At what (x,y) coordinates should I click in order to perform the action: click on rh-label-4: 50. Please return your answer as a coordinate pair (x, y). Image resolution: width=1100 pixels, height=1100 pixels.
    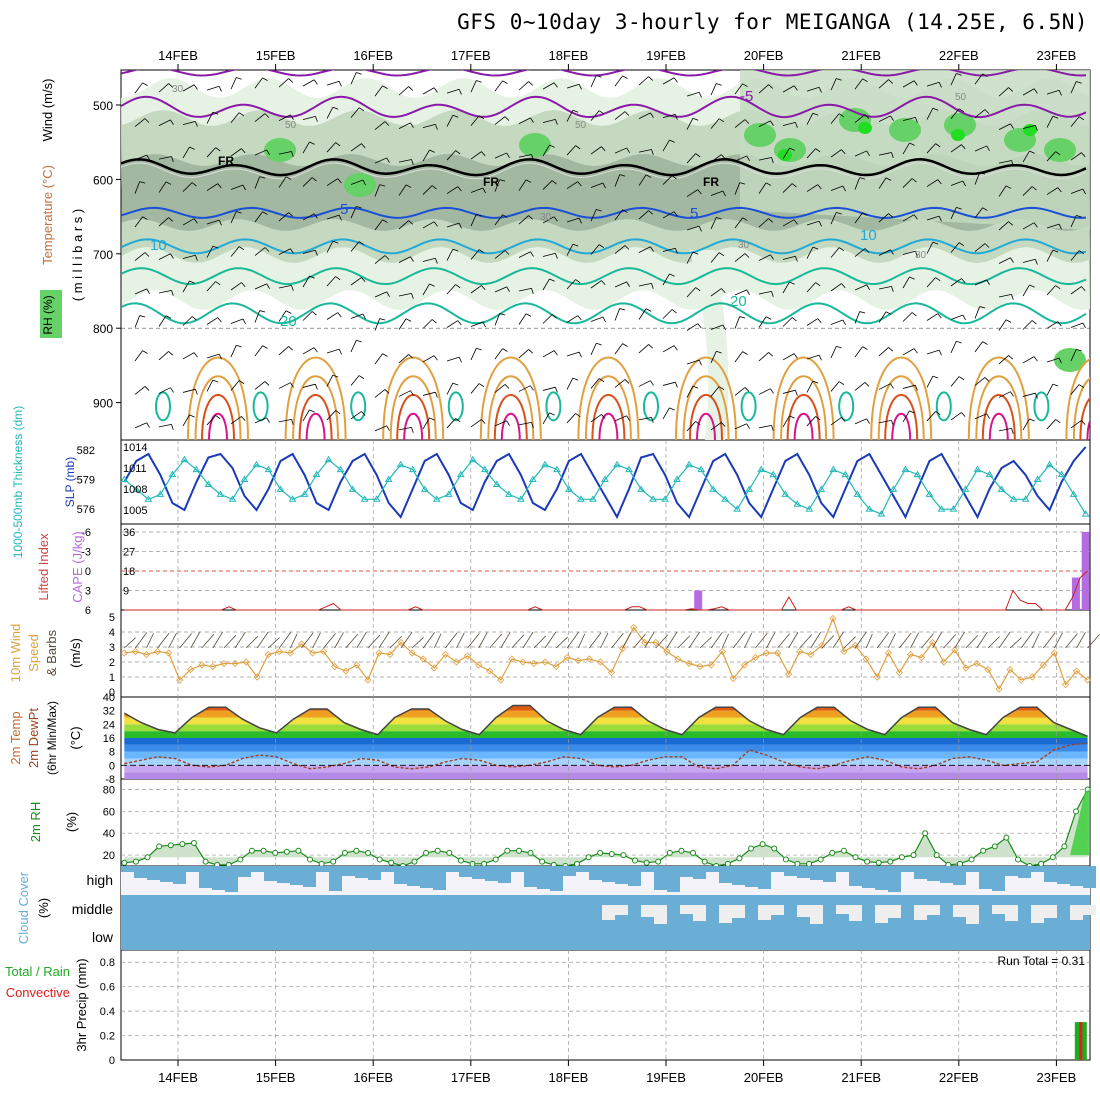
    Looking at the image, I should click on (291, 125).